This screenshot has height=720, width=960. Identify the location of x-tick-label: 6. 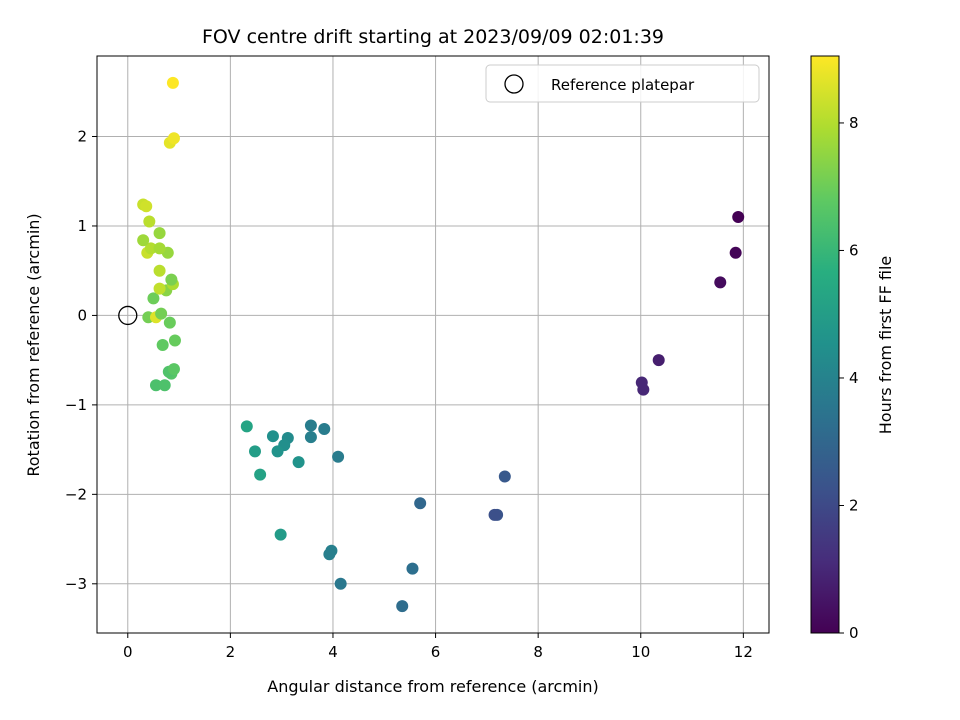
(436, 652).